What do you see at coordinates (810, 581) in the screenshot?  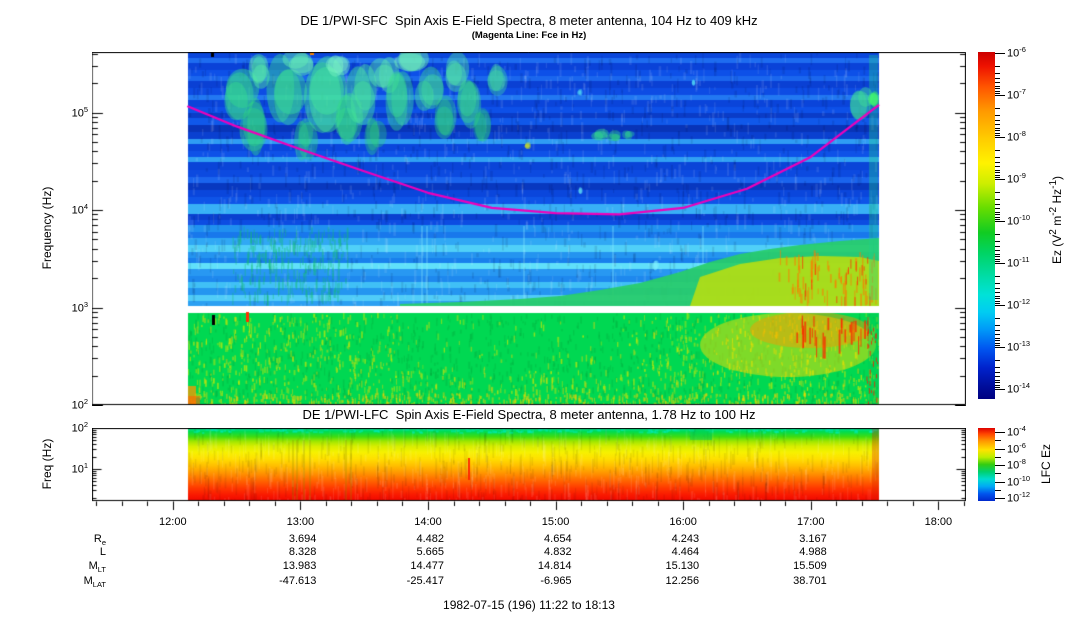 I see `ephemeris-value: 38.701` at bounding box center [810, 581].